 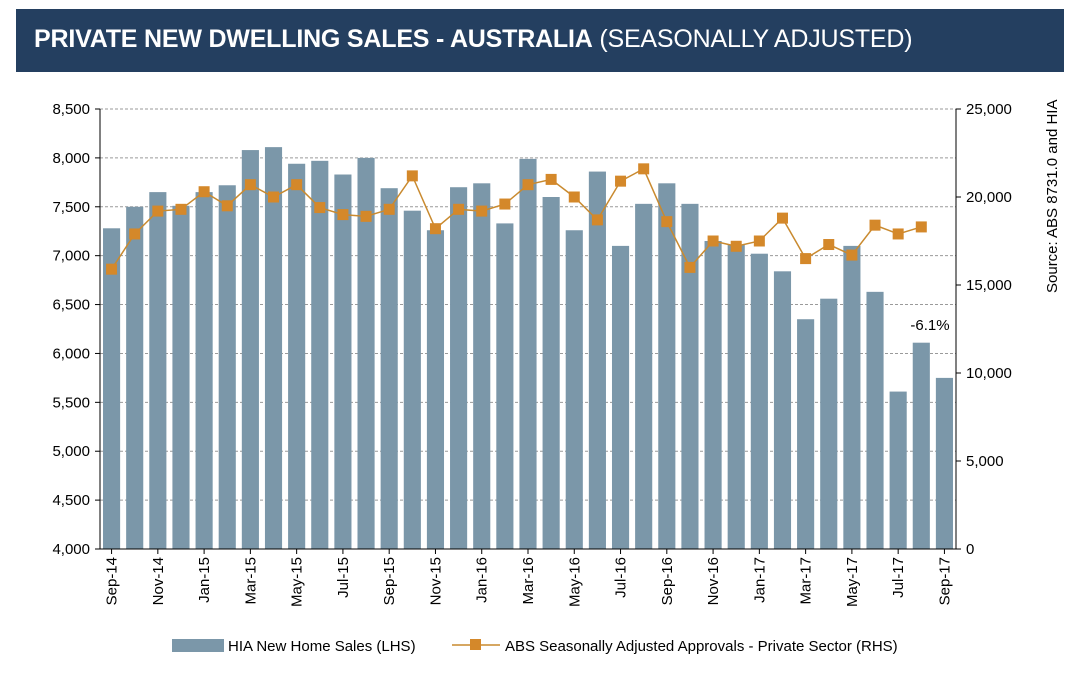 What do you see at coordinates (158, 581) in the screenshot?
I see `x-tick-label: Nov-14` at bounding box center [158, 581].